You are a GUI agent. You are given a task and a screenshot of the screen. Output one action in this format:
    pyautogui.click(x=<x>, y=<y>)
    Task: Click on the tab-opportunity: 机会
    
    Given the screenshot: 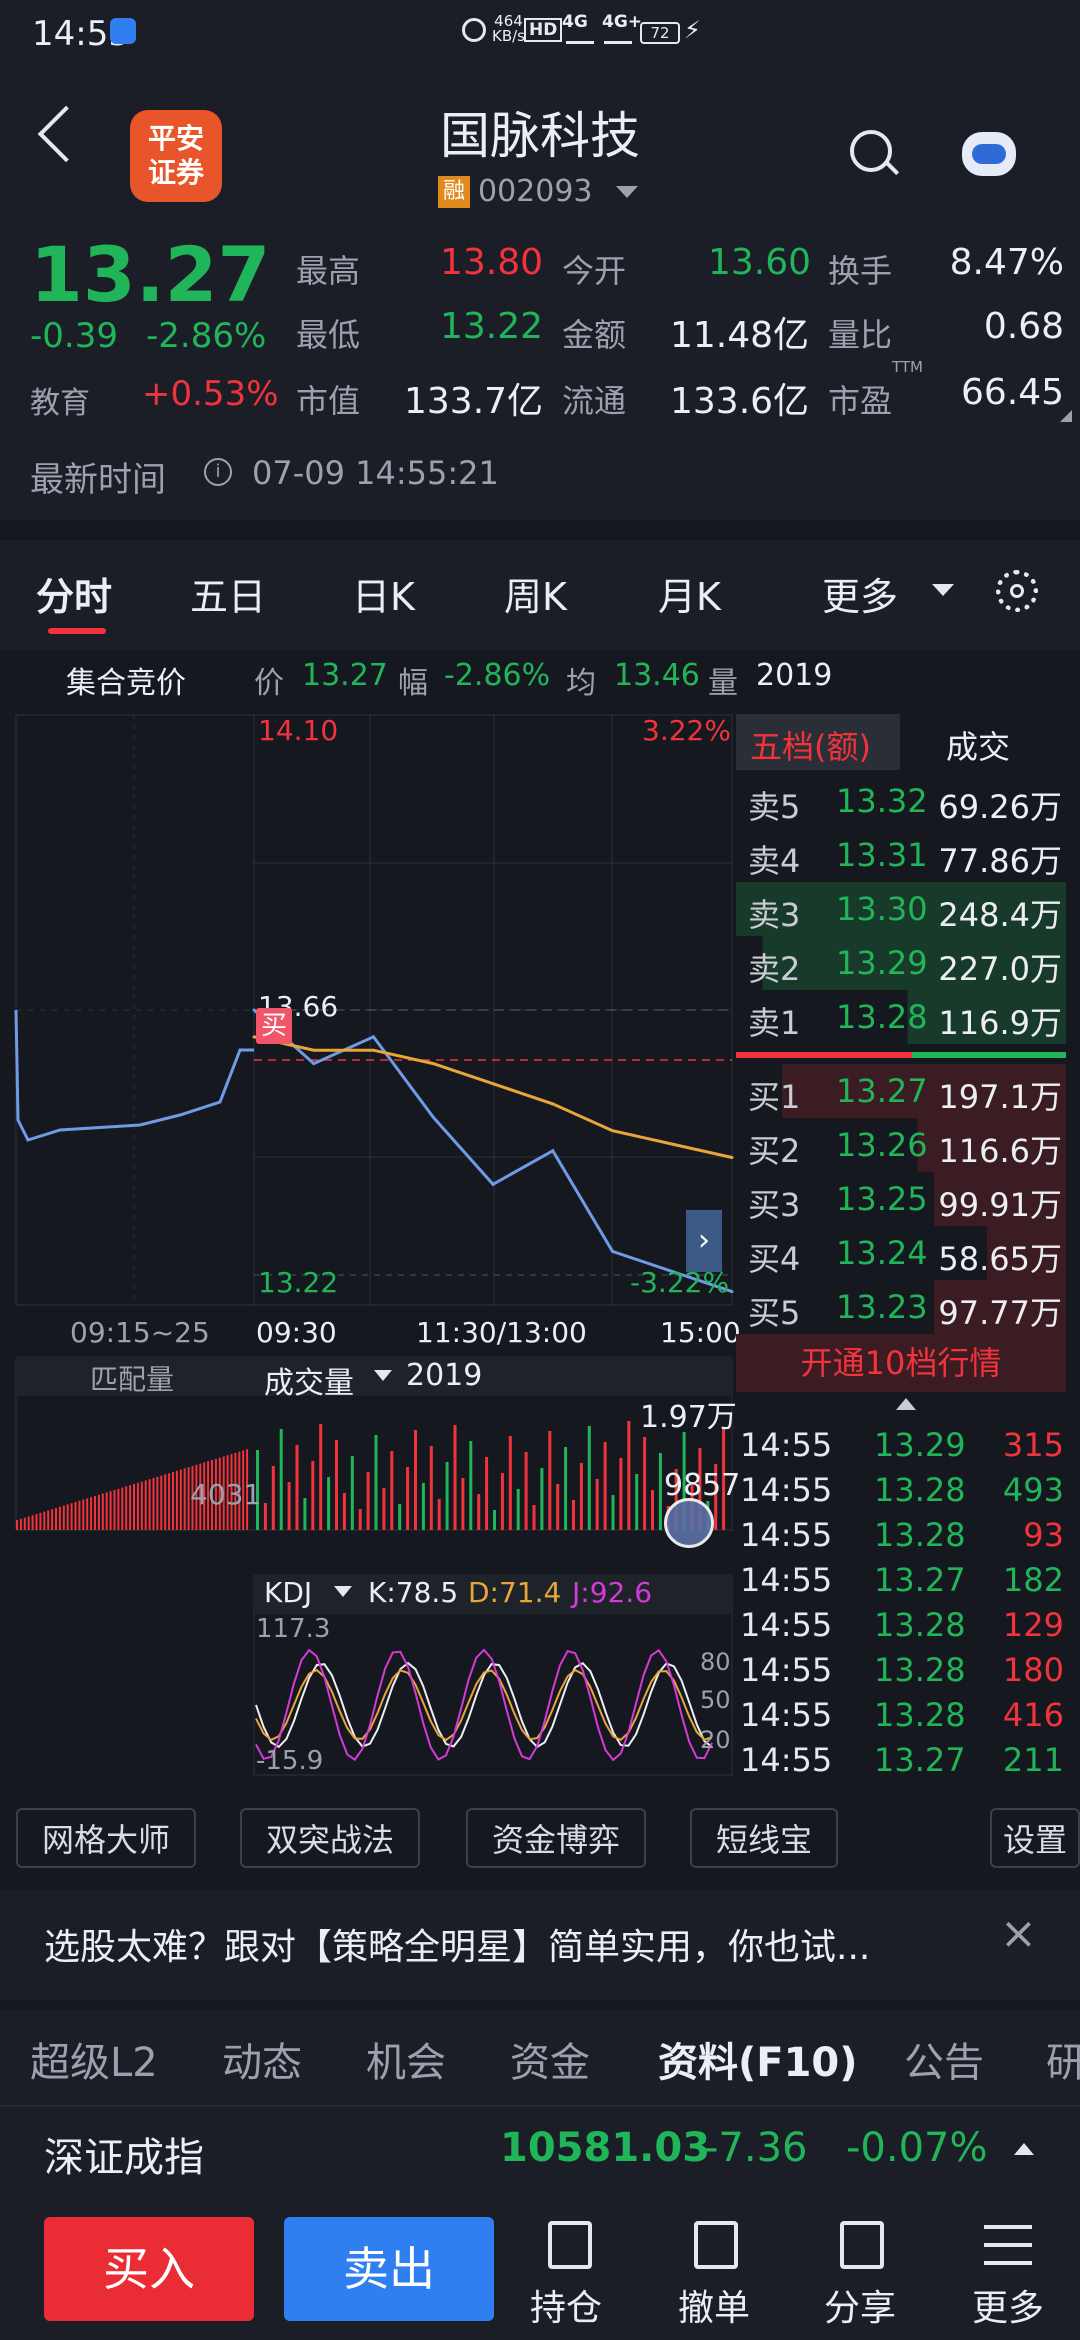 What is the action you would take?
    pyautogui.click(x=406, y=2063)
    